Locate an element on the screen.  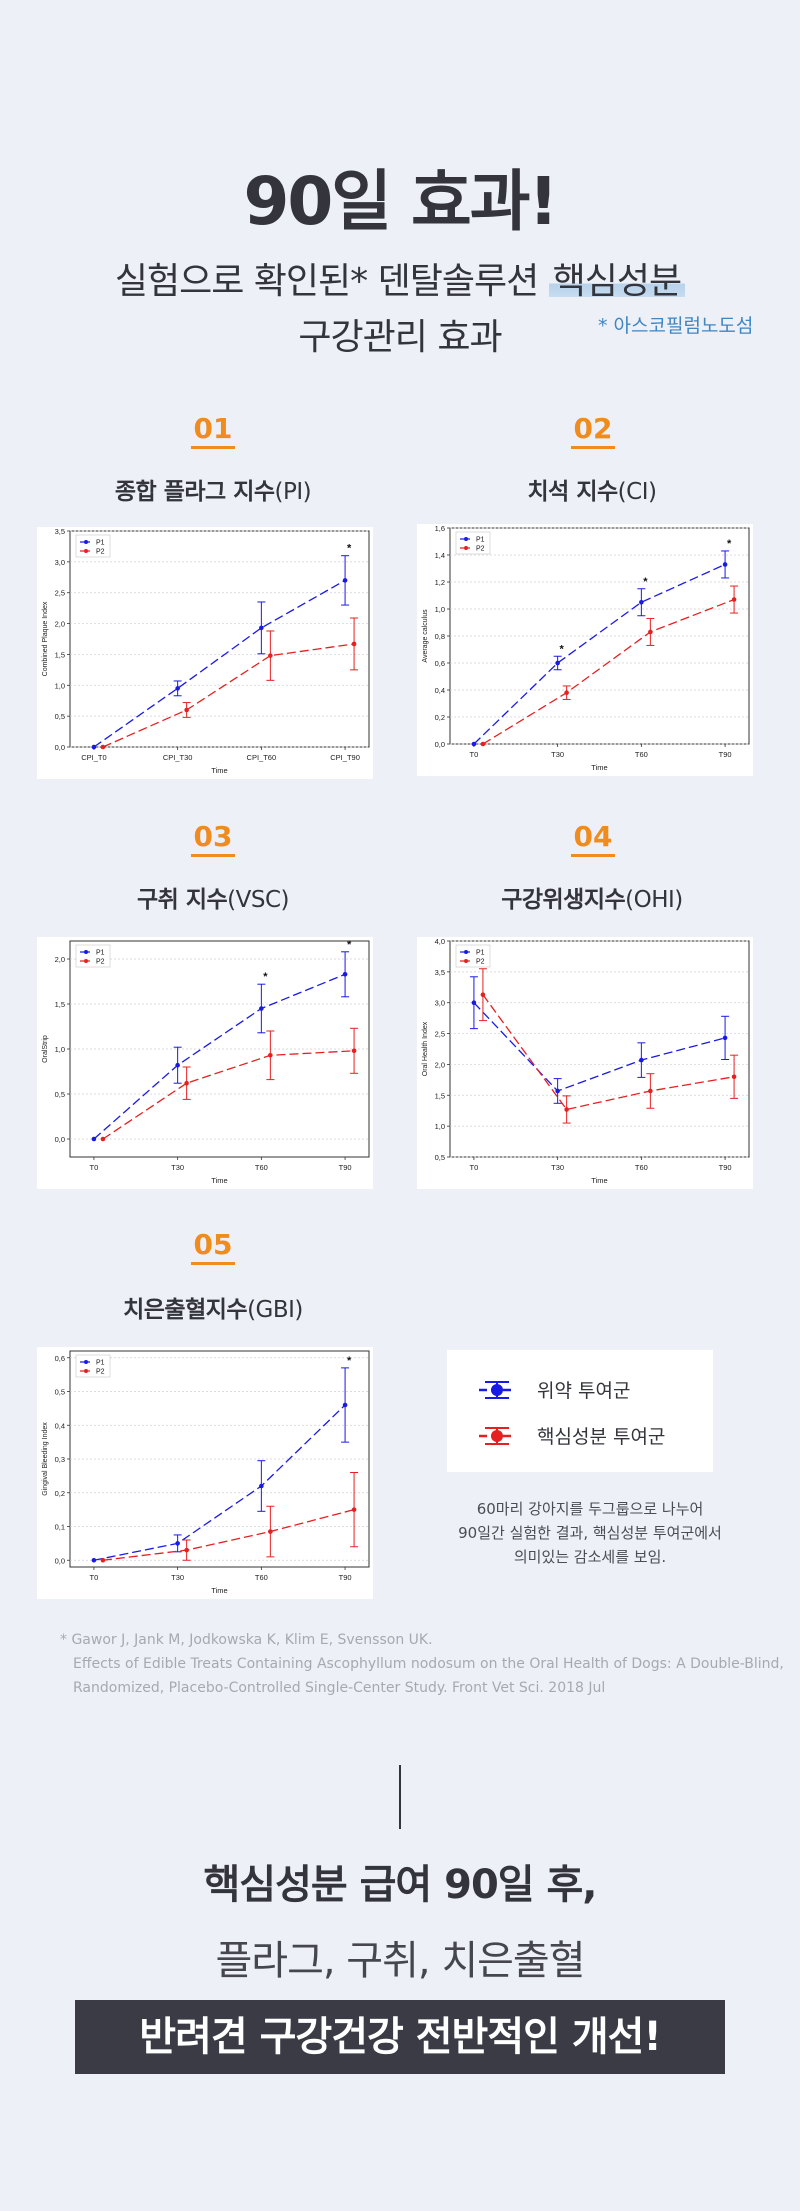
y-tick-label: 0,4 is located at coordinates (440, 690).